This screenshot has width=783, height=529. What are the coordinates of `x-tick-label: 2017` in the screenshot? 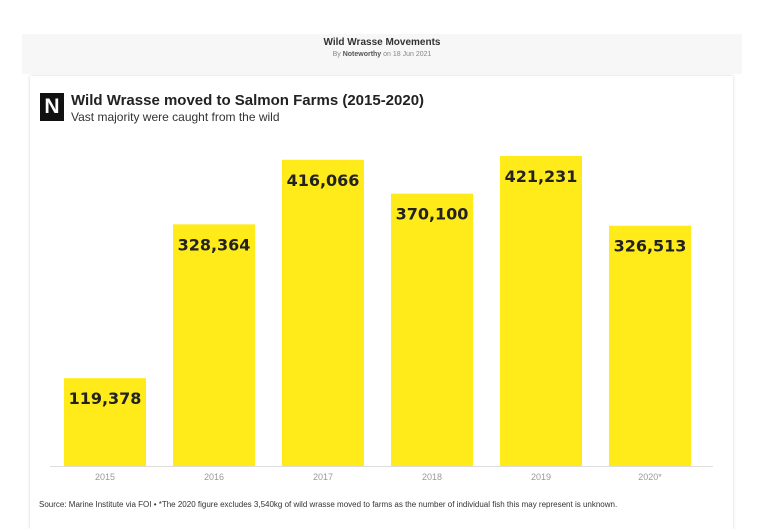 It's located at (323, 477).